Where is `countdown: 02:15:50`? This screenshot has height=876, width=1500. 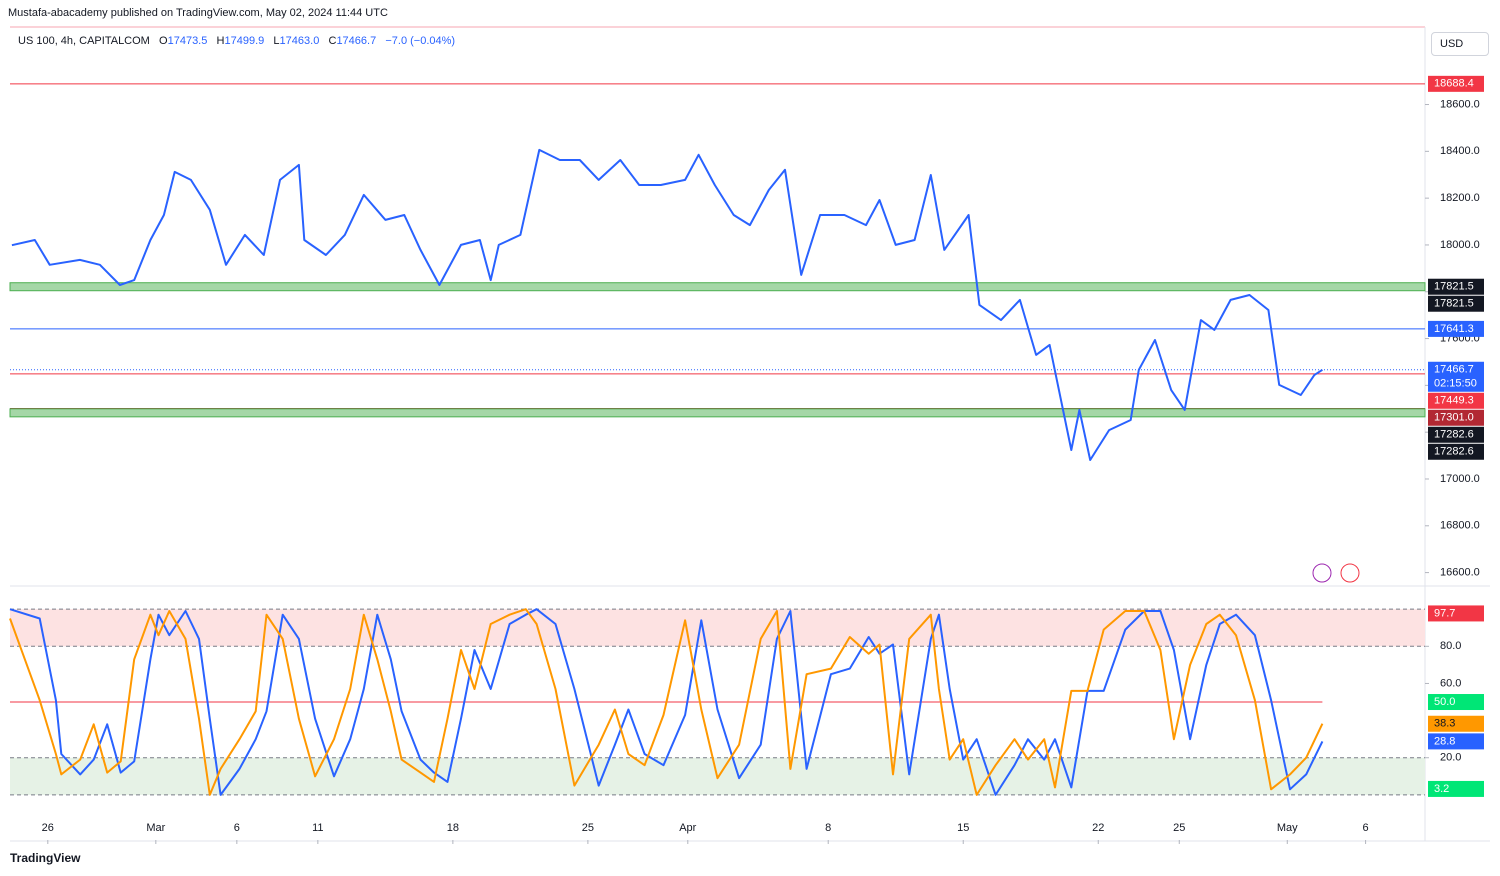
countdown: 02:15:50 is located at coordinates (1455, 384).